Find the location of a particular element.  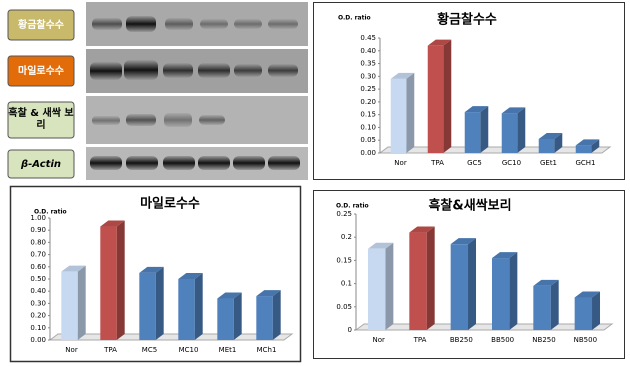

blot-label: β-Actin is located at coordinates (40, 164).